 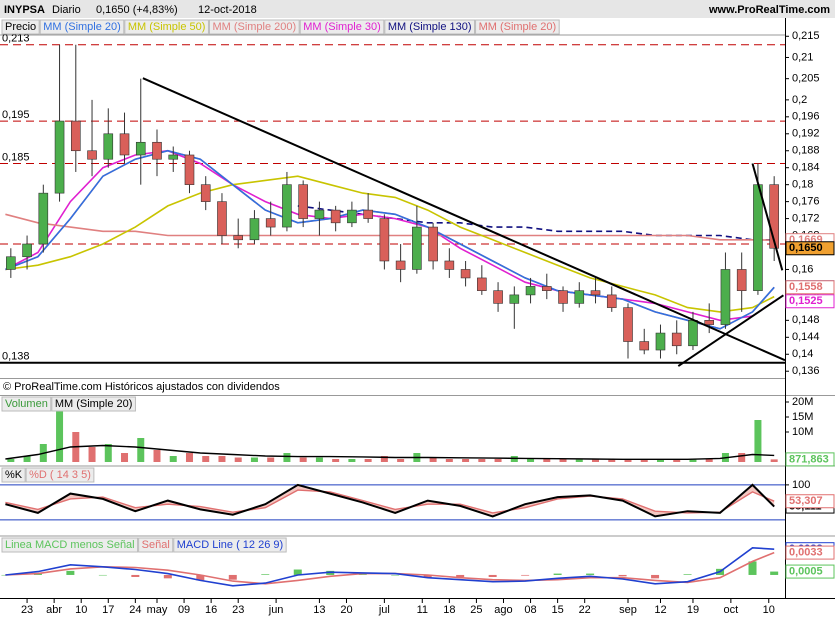 What do you see at coordinates (806, 501) in the screenshot?
I see `last-value-label: 53,307` at bounding box center [806, 501].